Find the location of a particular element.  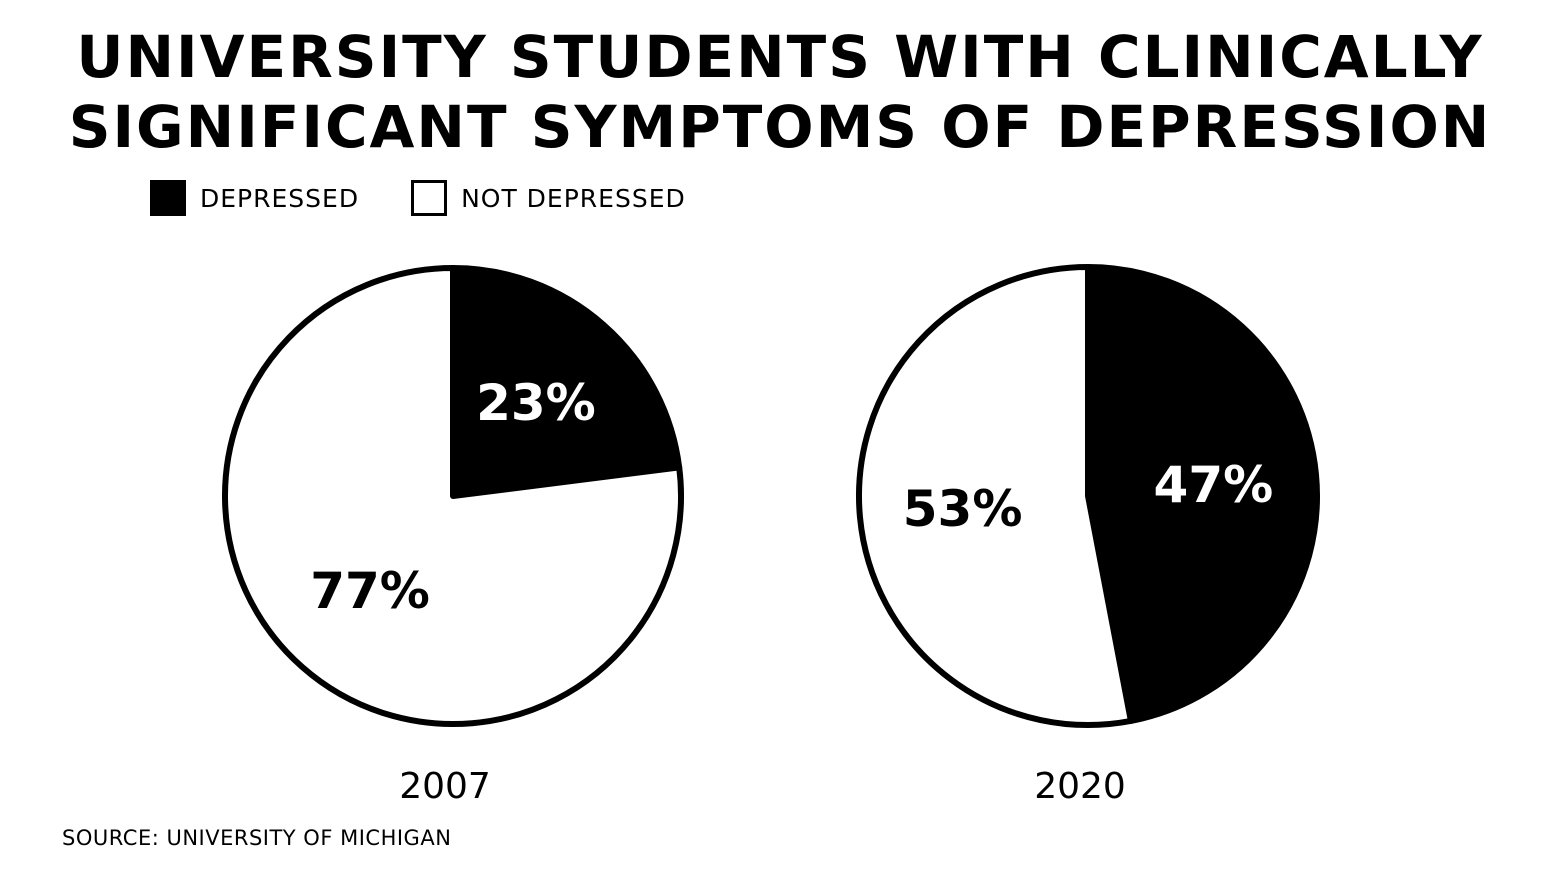

legend: DEPRESSED NOT DEPRESSED is located at coordinates (444, 198).